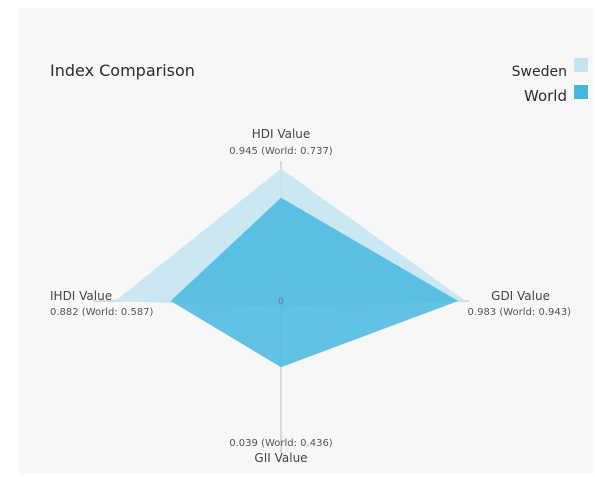 The width and height of the screenshot is (595, 477). What do you see at coordinates (581, 65) in the screenshot?
I see `legend-swatch-sweden` at bounding box center [581, 65].